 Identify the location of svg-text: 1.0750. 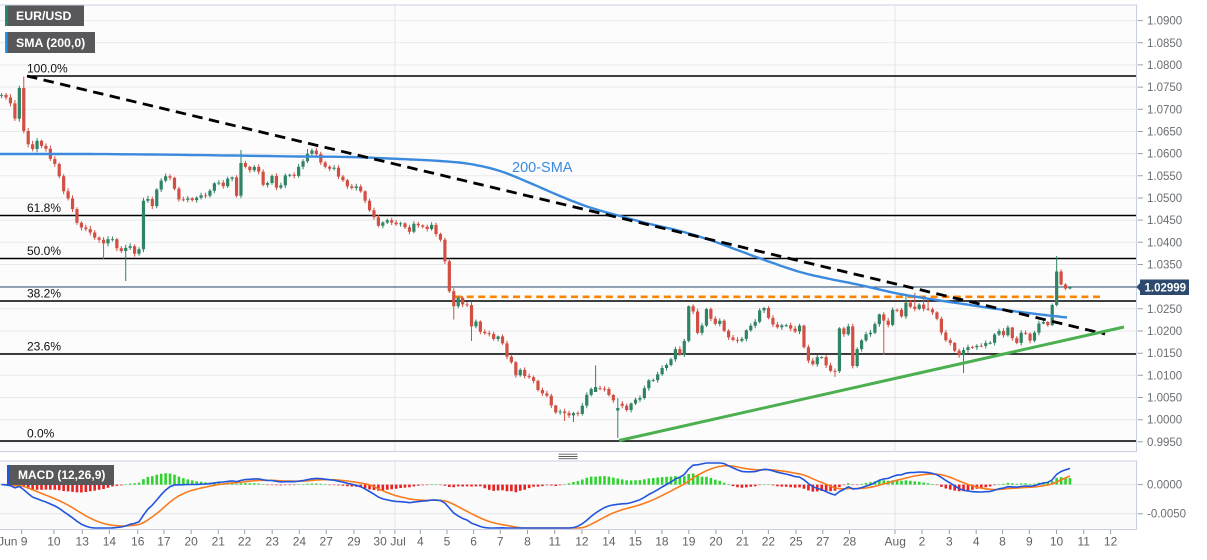
(1164, 88).